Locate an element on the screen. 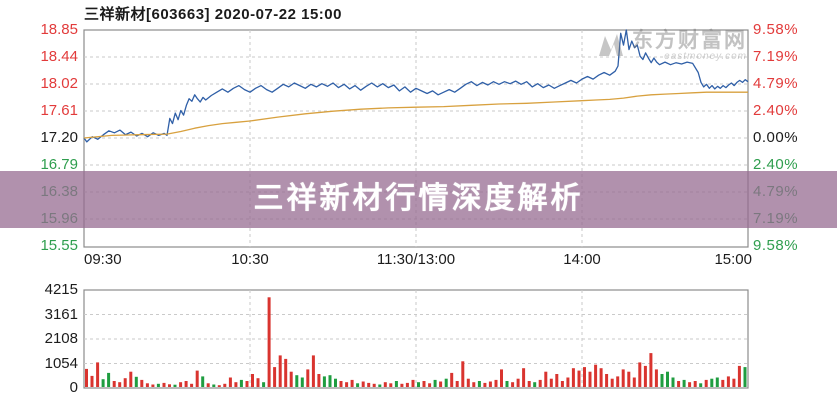 This screenshot has height=400, width=837. volume-axis-label: 4215 is located at coordinates (61, 289).